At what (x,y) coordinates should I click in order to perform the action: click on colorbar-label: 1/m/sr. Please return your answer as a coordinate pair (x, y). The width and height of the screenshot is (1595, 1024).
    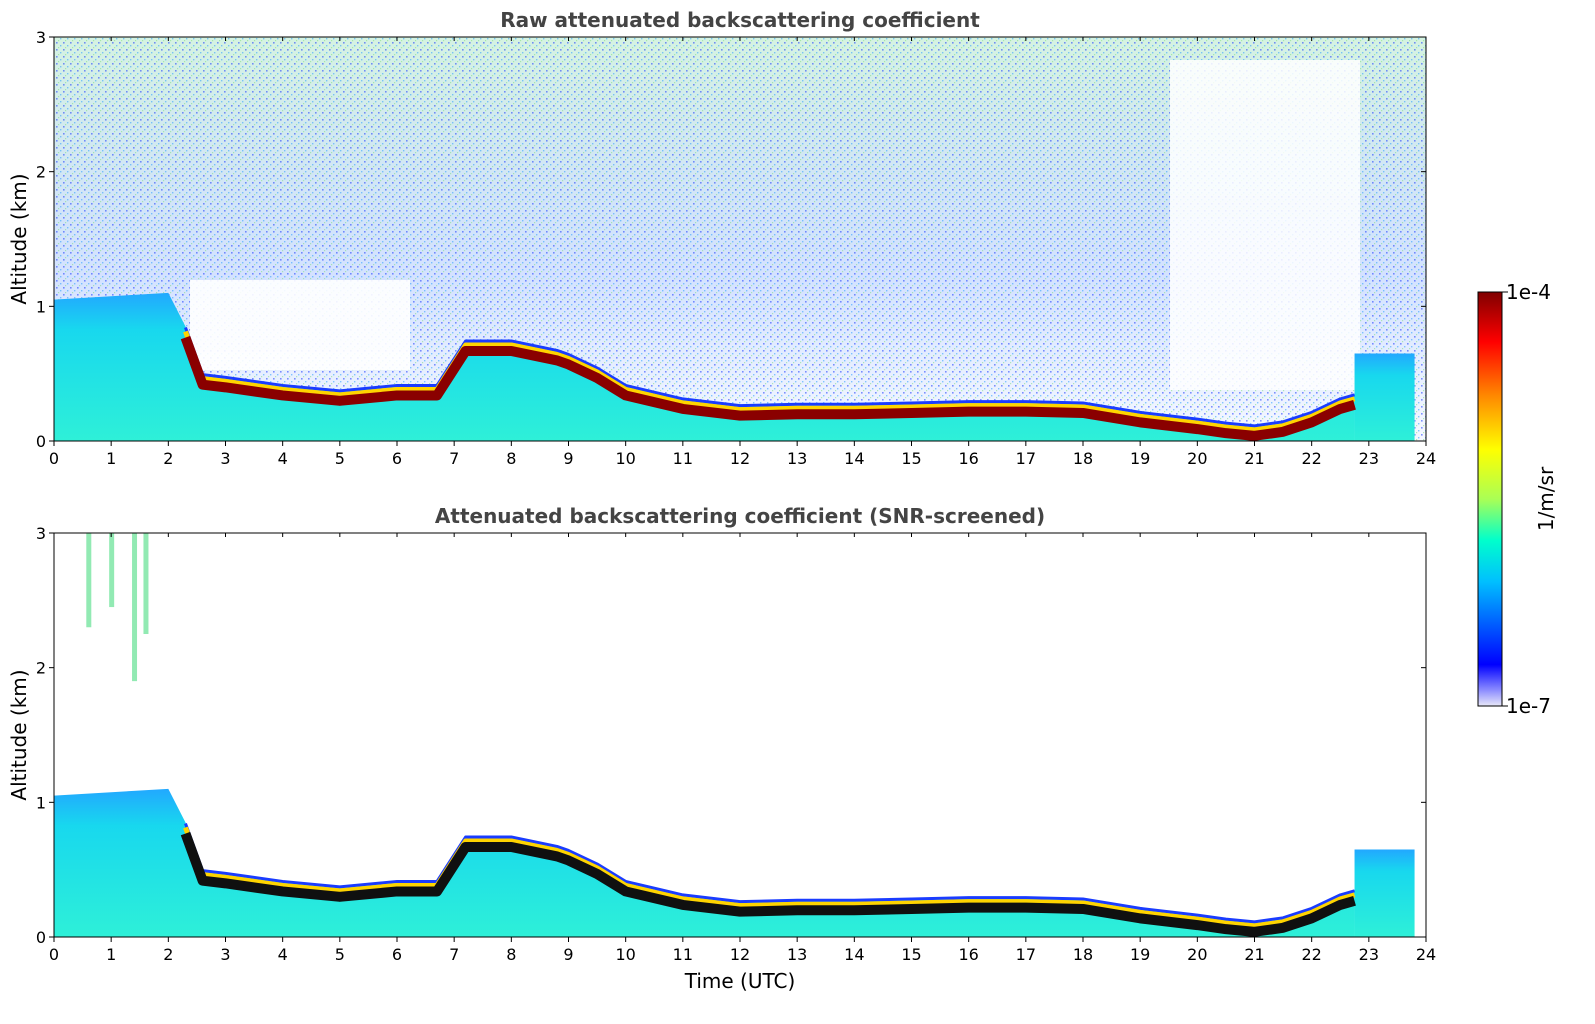
    Looking at the image, I should click on (1546, 498).